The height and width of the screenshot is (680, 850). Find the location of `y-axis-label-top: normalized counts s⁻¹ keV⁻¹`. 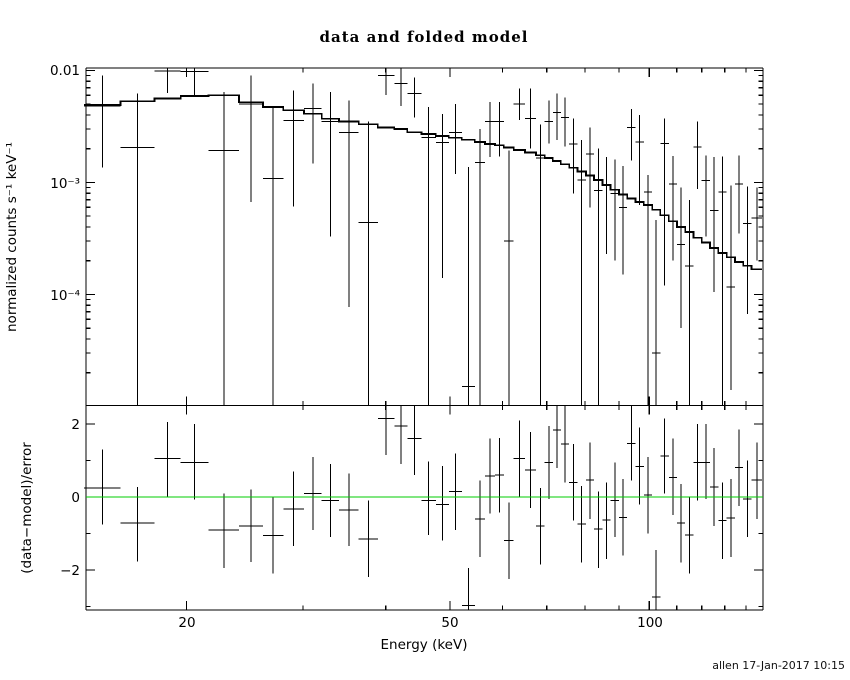

y-axis-label-top: normalized counts s⁻¹ keV⁻¹ is located at coordinates (12, 237).